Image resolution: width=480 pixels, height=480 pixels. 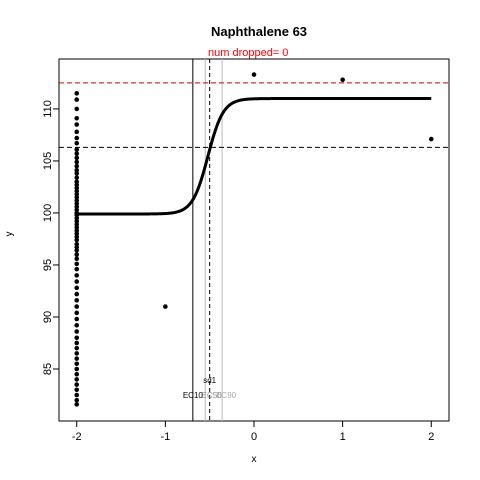 I want to click on ec-label-ec10: EC10, so click(x=193, y=395).